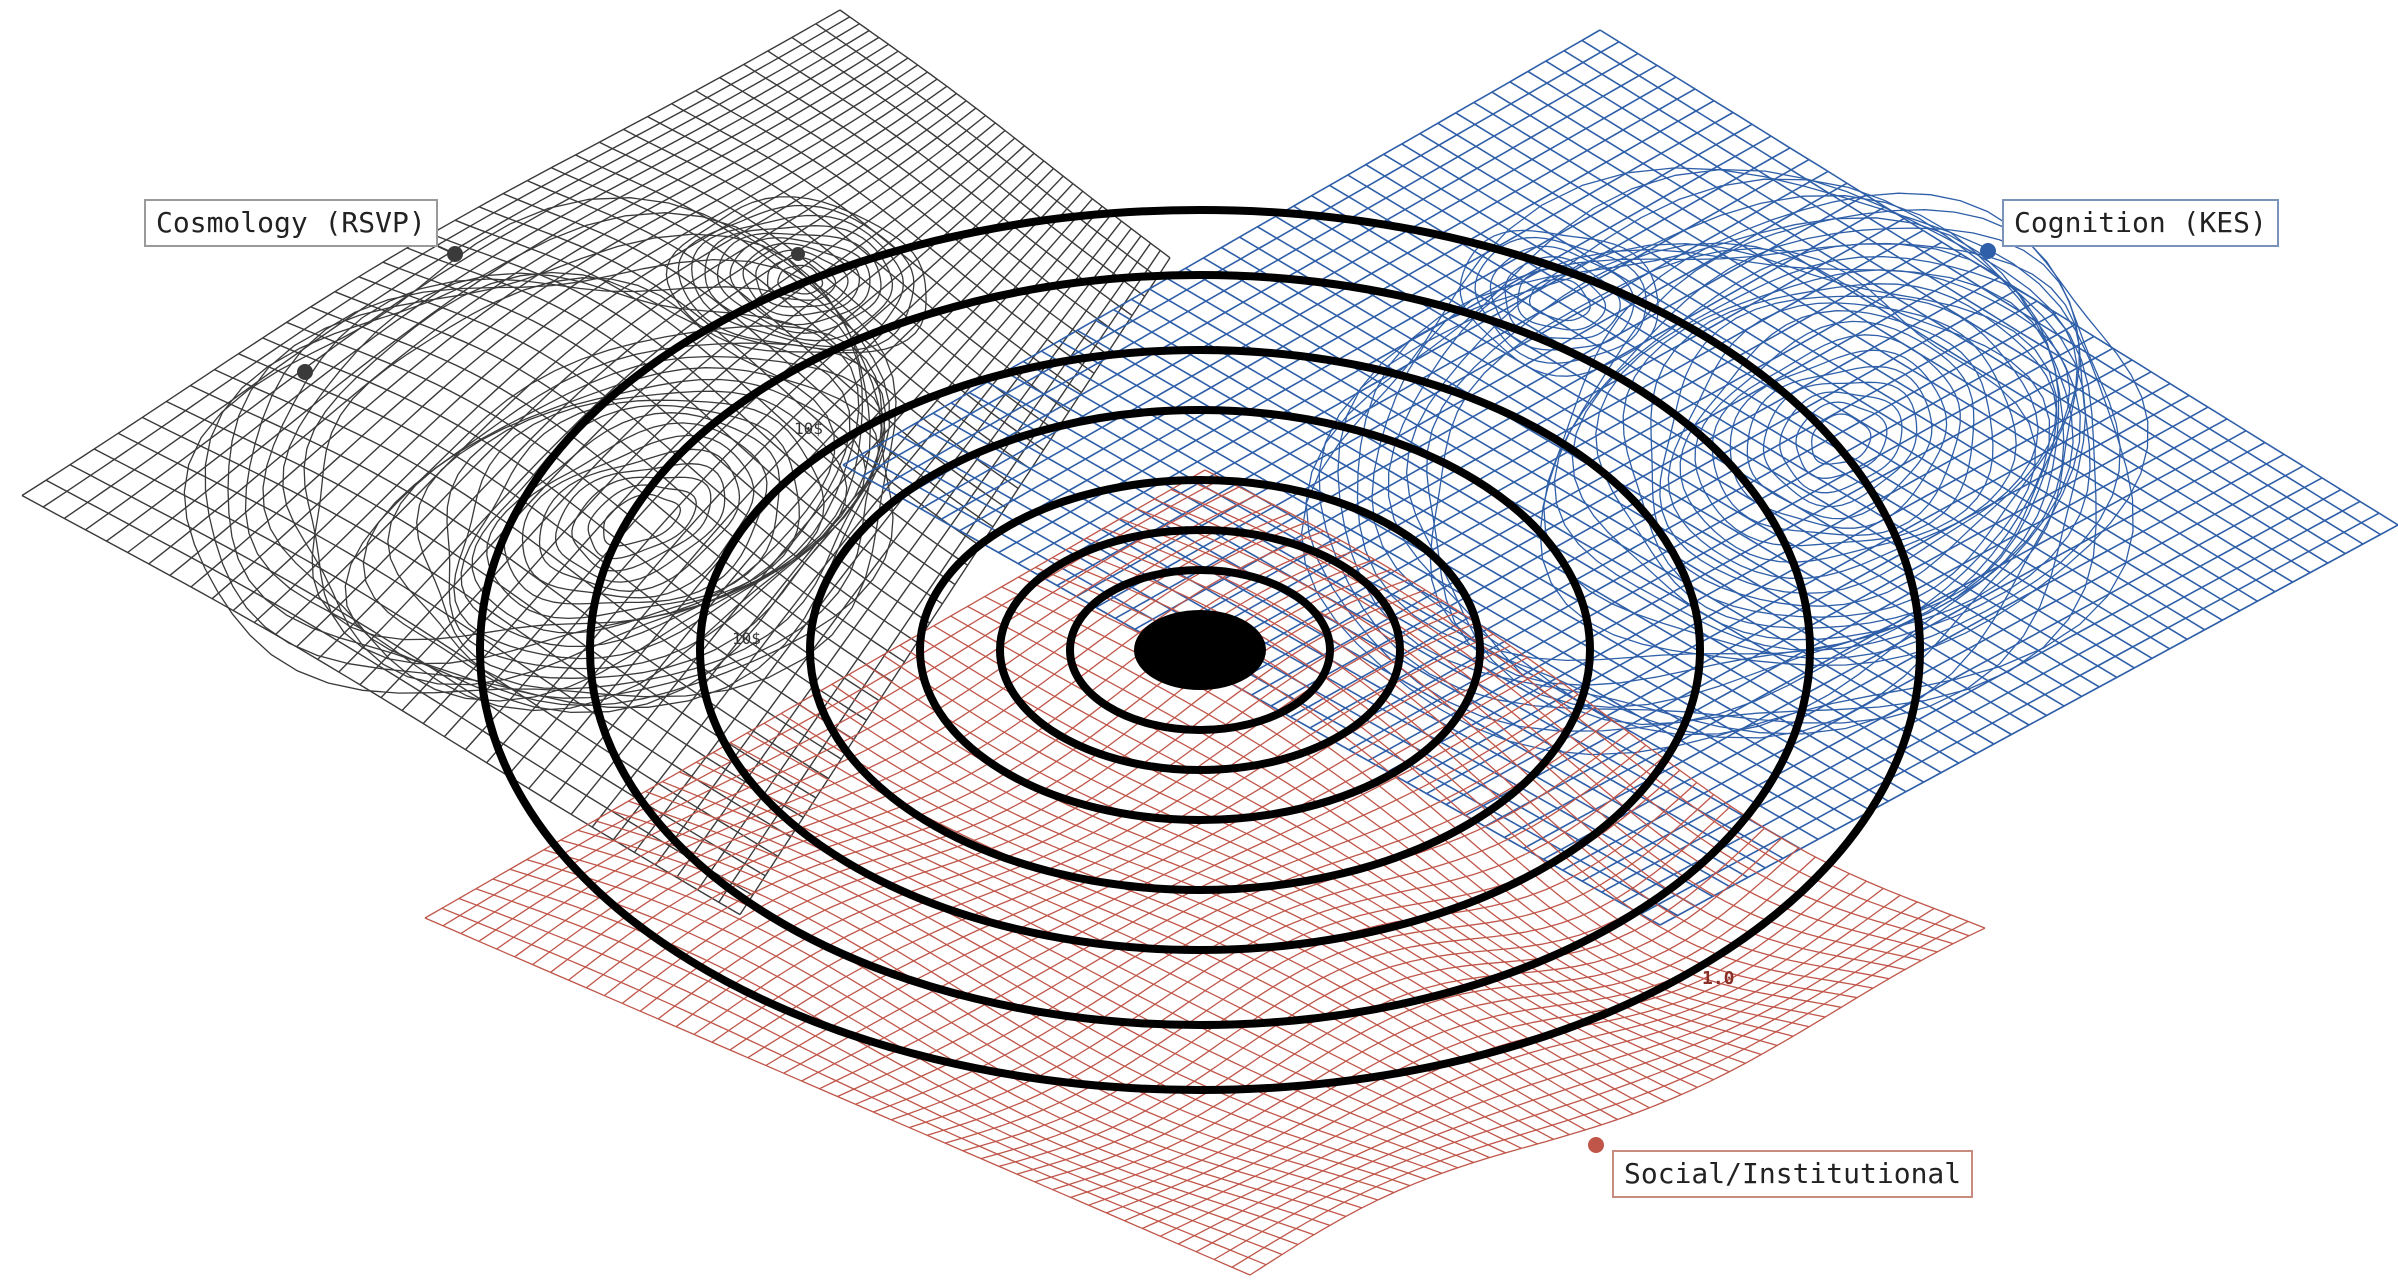 The width and height of the screenshot is (2398, 1282). I want to click on cosmology-label: Cosmology (RSVP), so click(291, 223).